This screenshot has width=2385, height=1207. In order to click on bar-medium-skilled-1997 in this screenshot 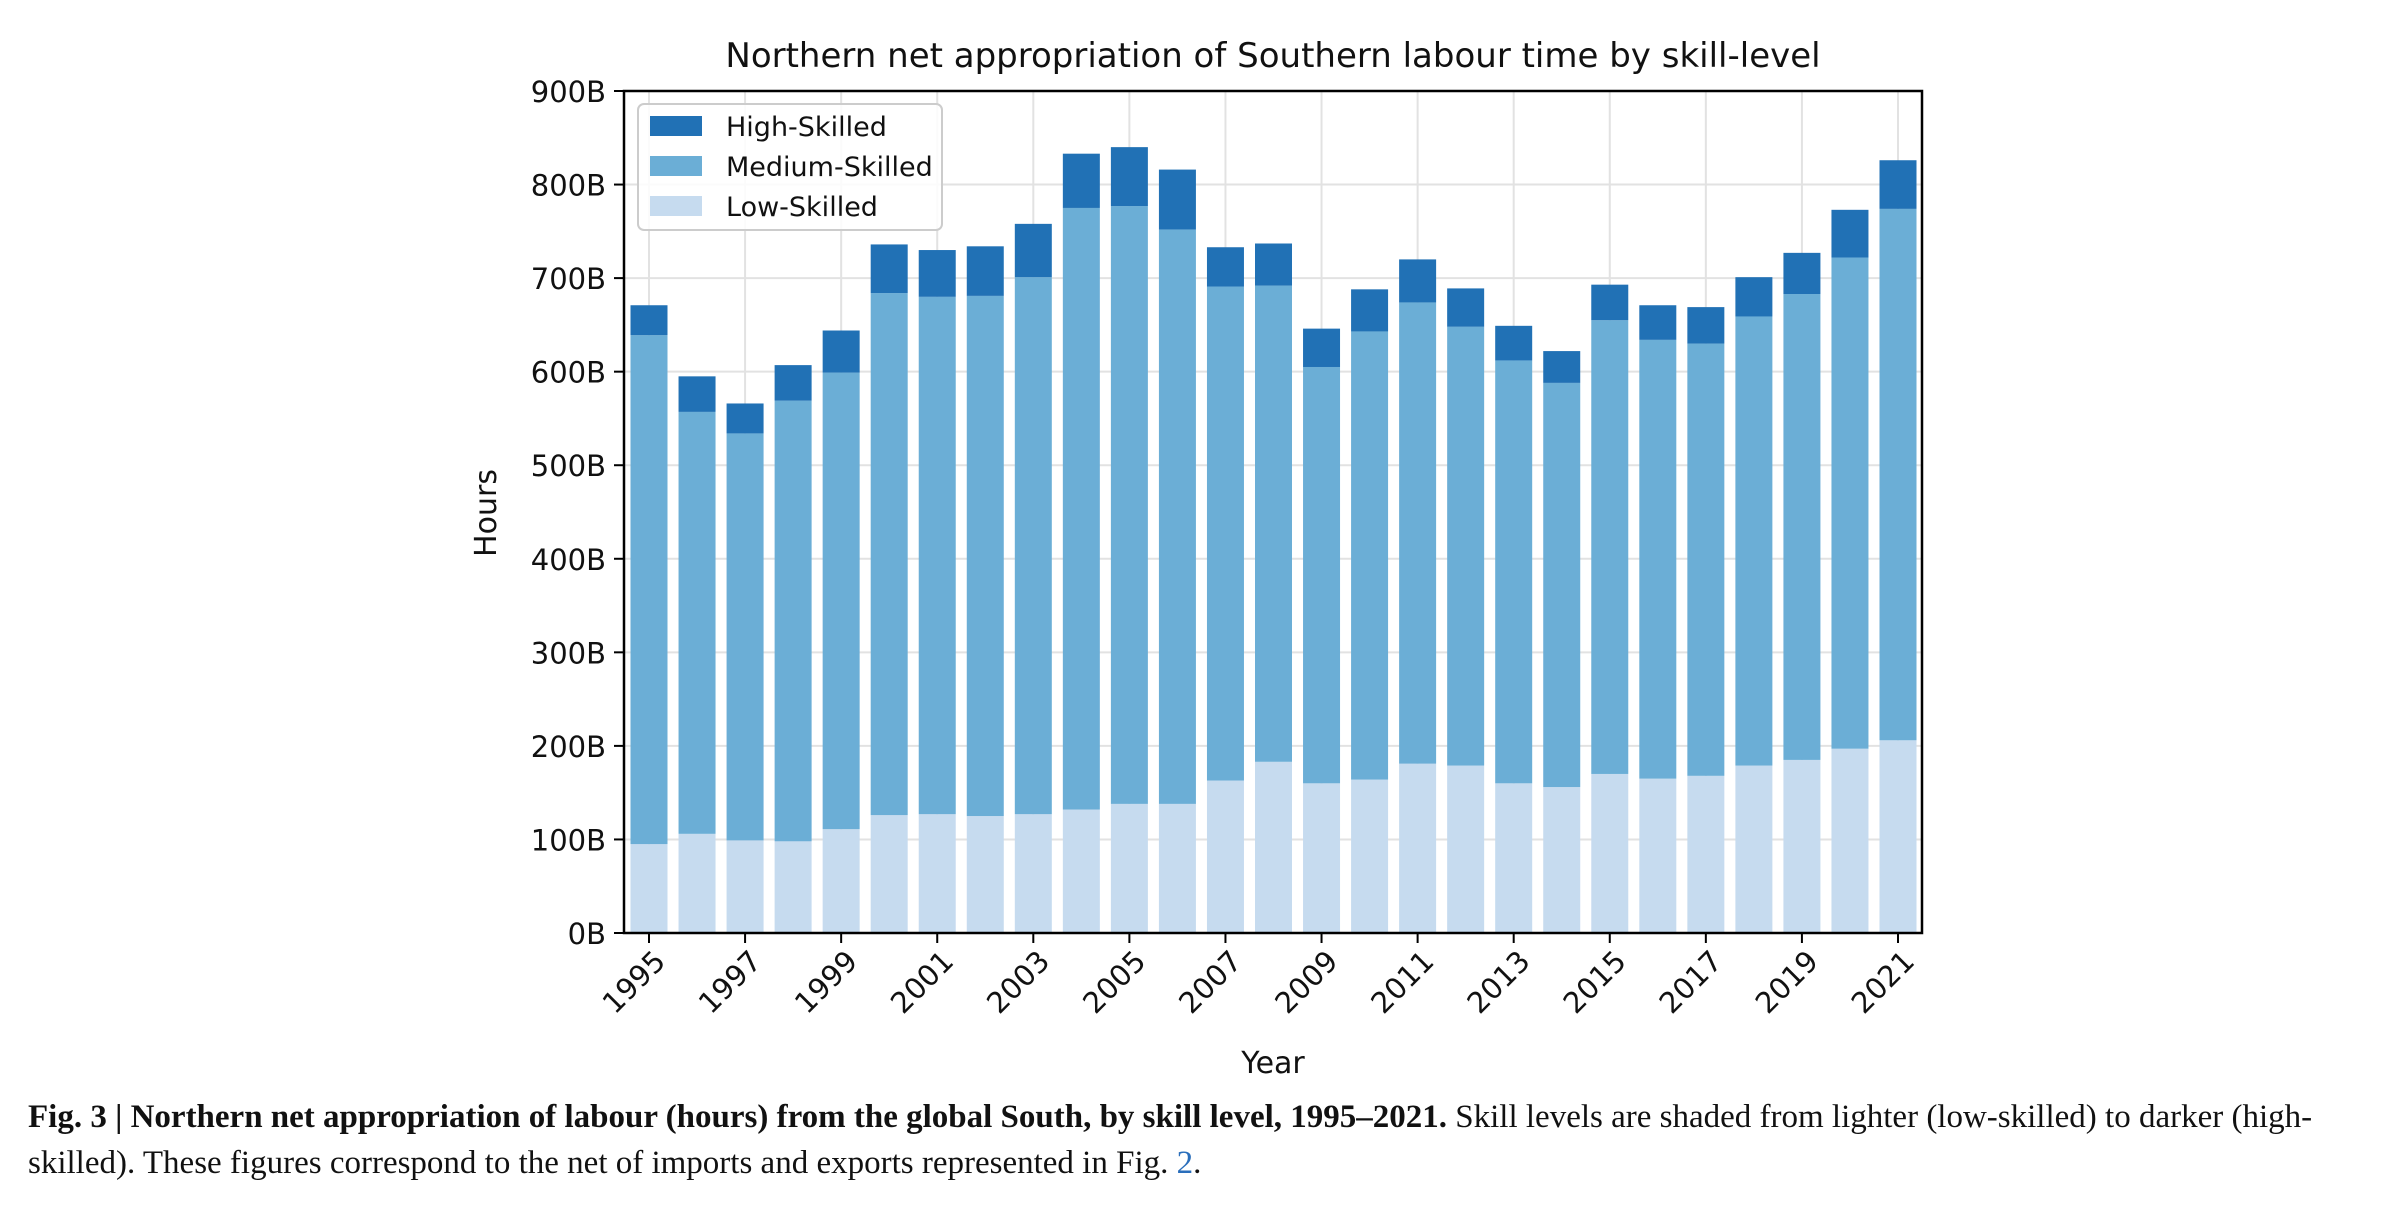, I will do `click(745, 637)`.